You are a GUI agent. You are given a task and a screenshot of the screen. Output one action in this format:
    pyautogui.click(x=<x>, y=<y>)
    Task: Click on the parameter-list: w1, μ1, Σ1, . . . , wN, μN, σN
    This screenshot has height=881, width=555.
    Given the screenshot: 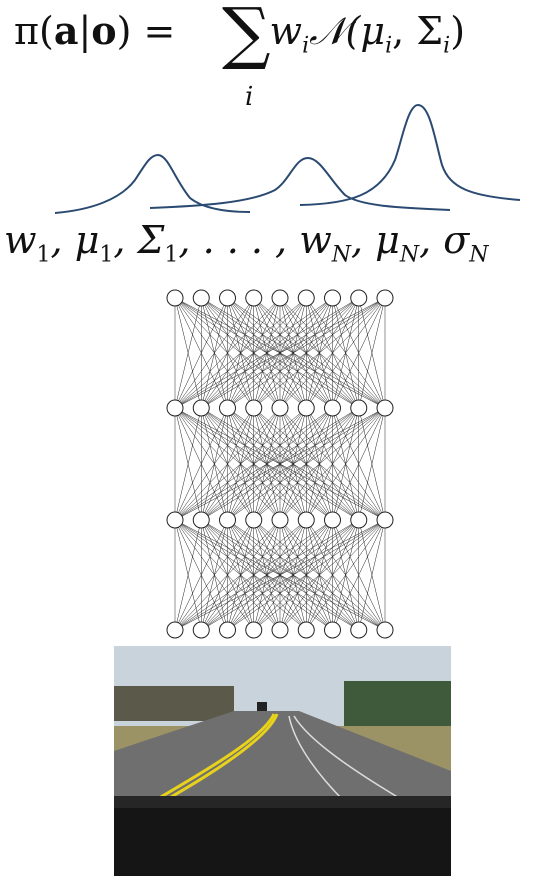 What is the action you would take?
    pyautogui.click(x=246, y=243)
    